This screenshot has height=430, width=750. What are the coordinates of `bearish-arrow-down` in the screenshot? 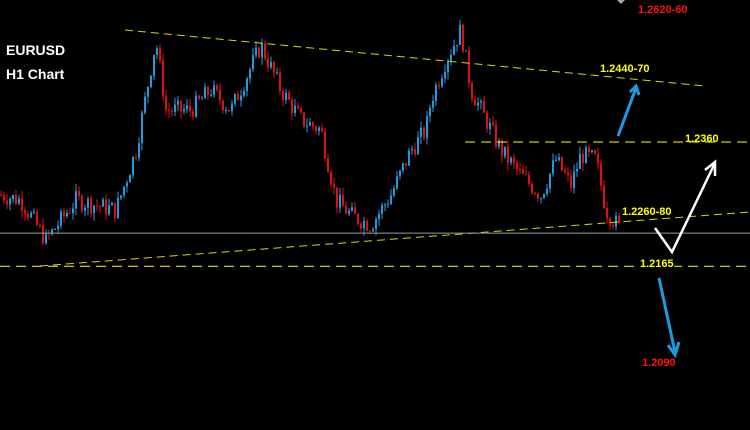 It's located at (669, 318).